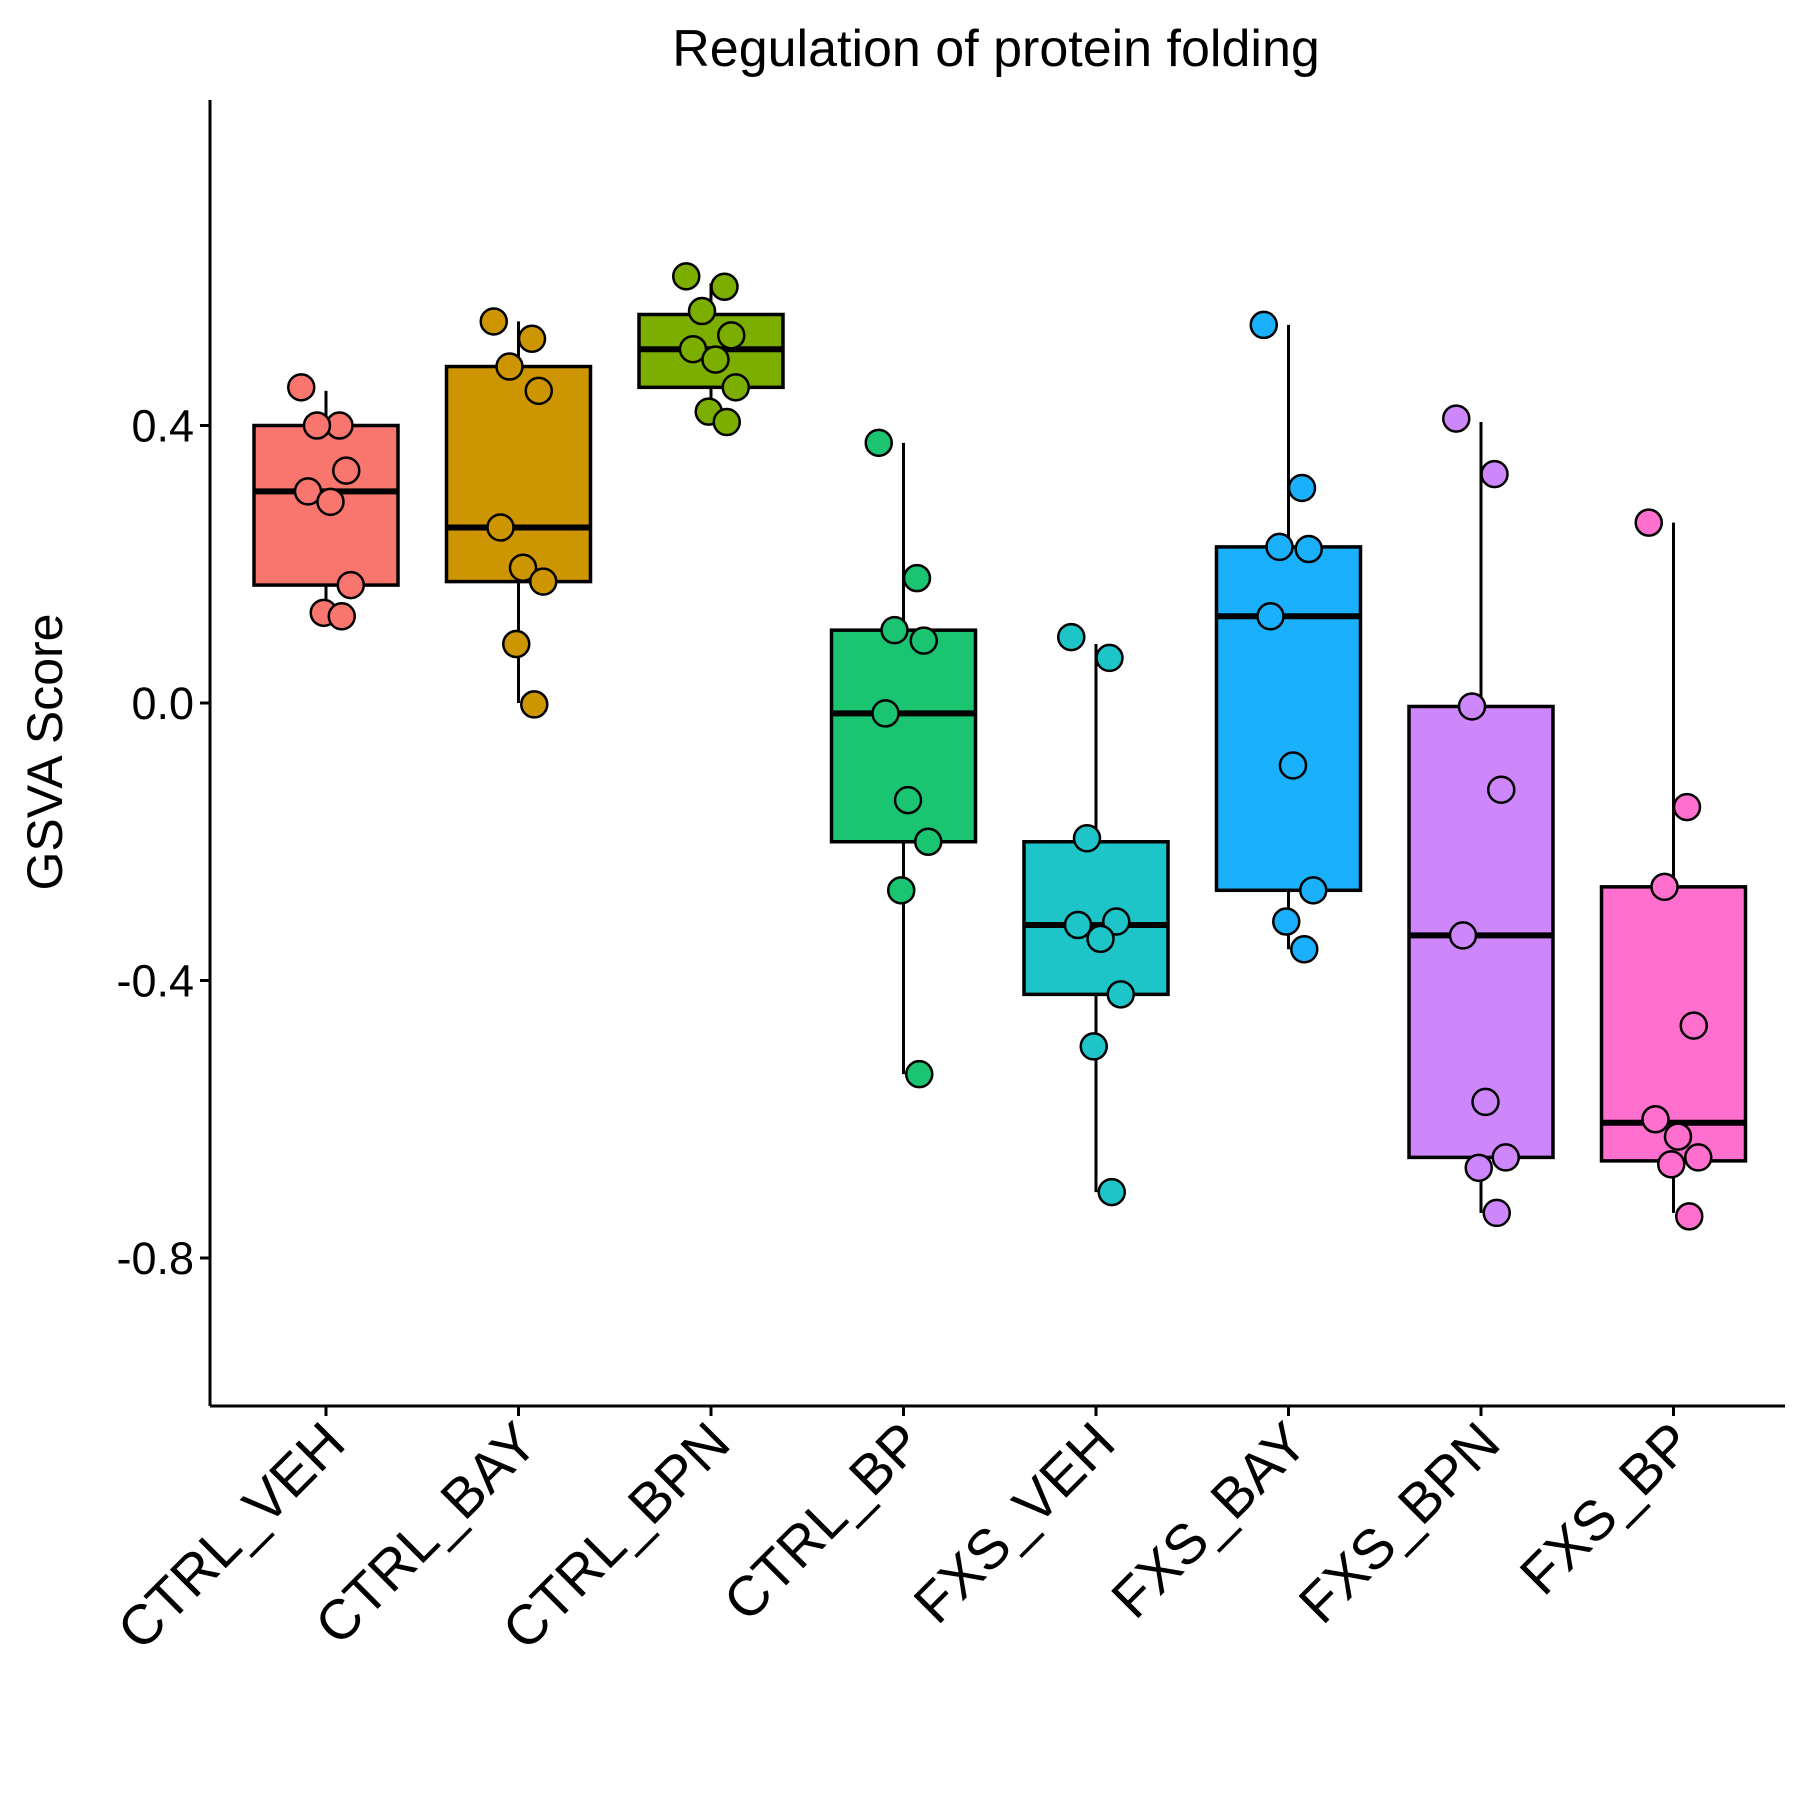 Image resolution: width=1800 pixels, height=1800 pixels. Describe the element at coordinates (1209, 1520) in the screenshot. I see `x-tick-label: FXS_BAY` at that location.